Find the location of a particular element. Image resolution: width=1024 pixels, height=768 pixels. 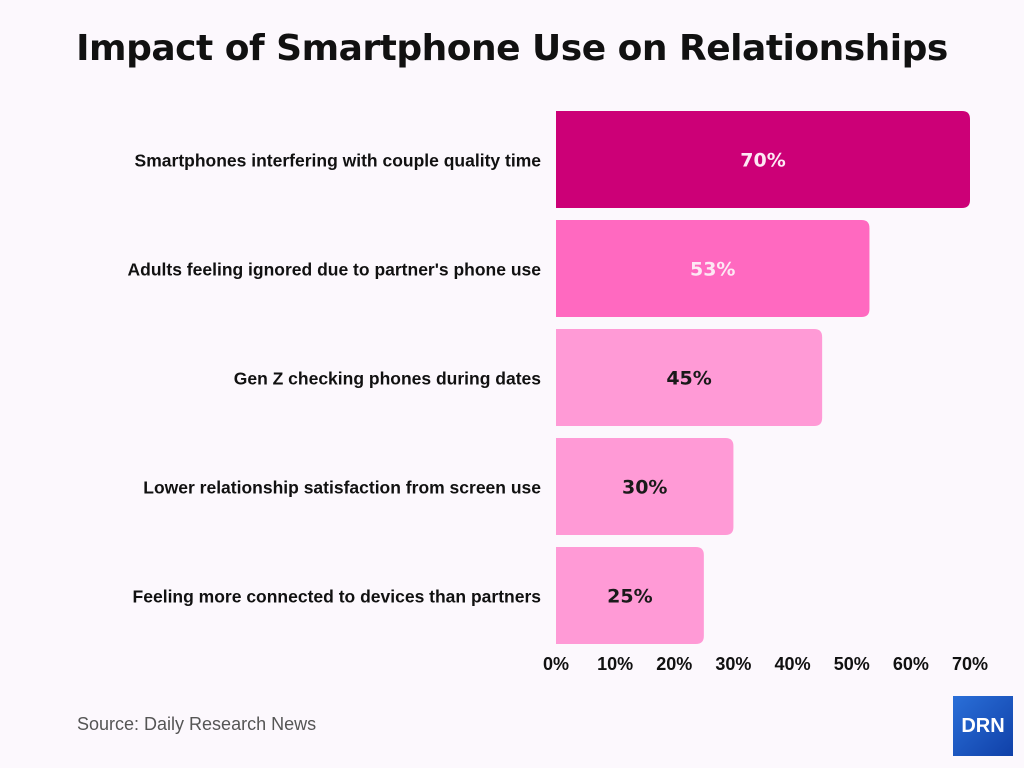

data-label: 53% is located at coordinates (712, 270).